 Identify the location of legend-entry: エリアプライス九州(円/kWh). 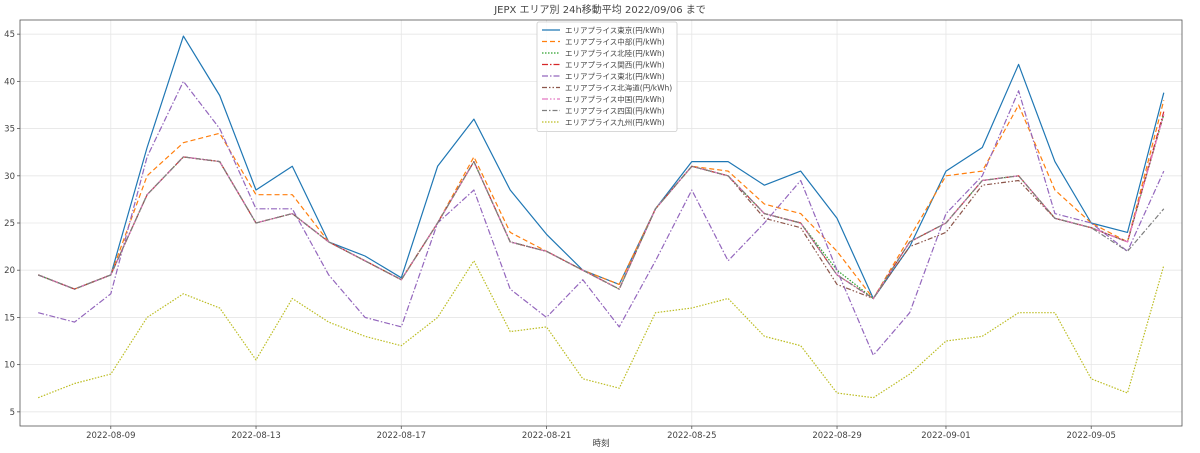
(615, 122).